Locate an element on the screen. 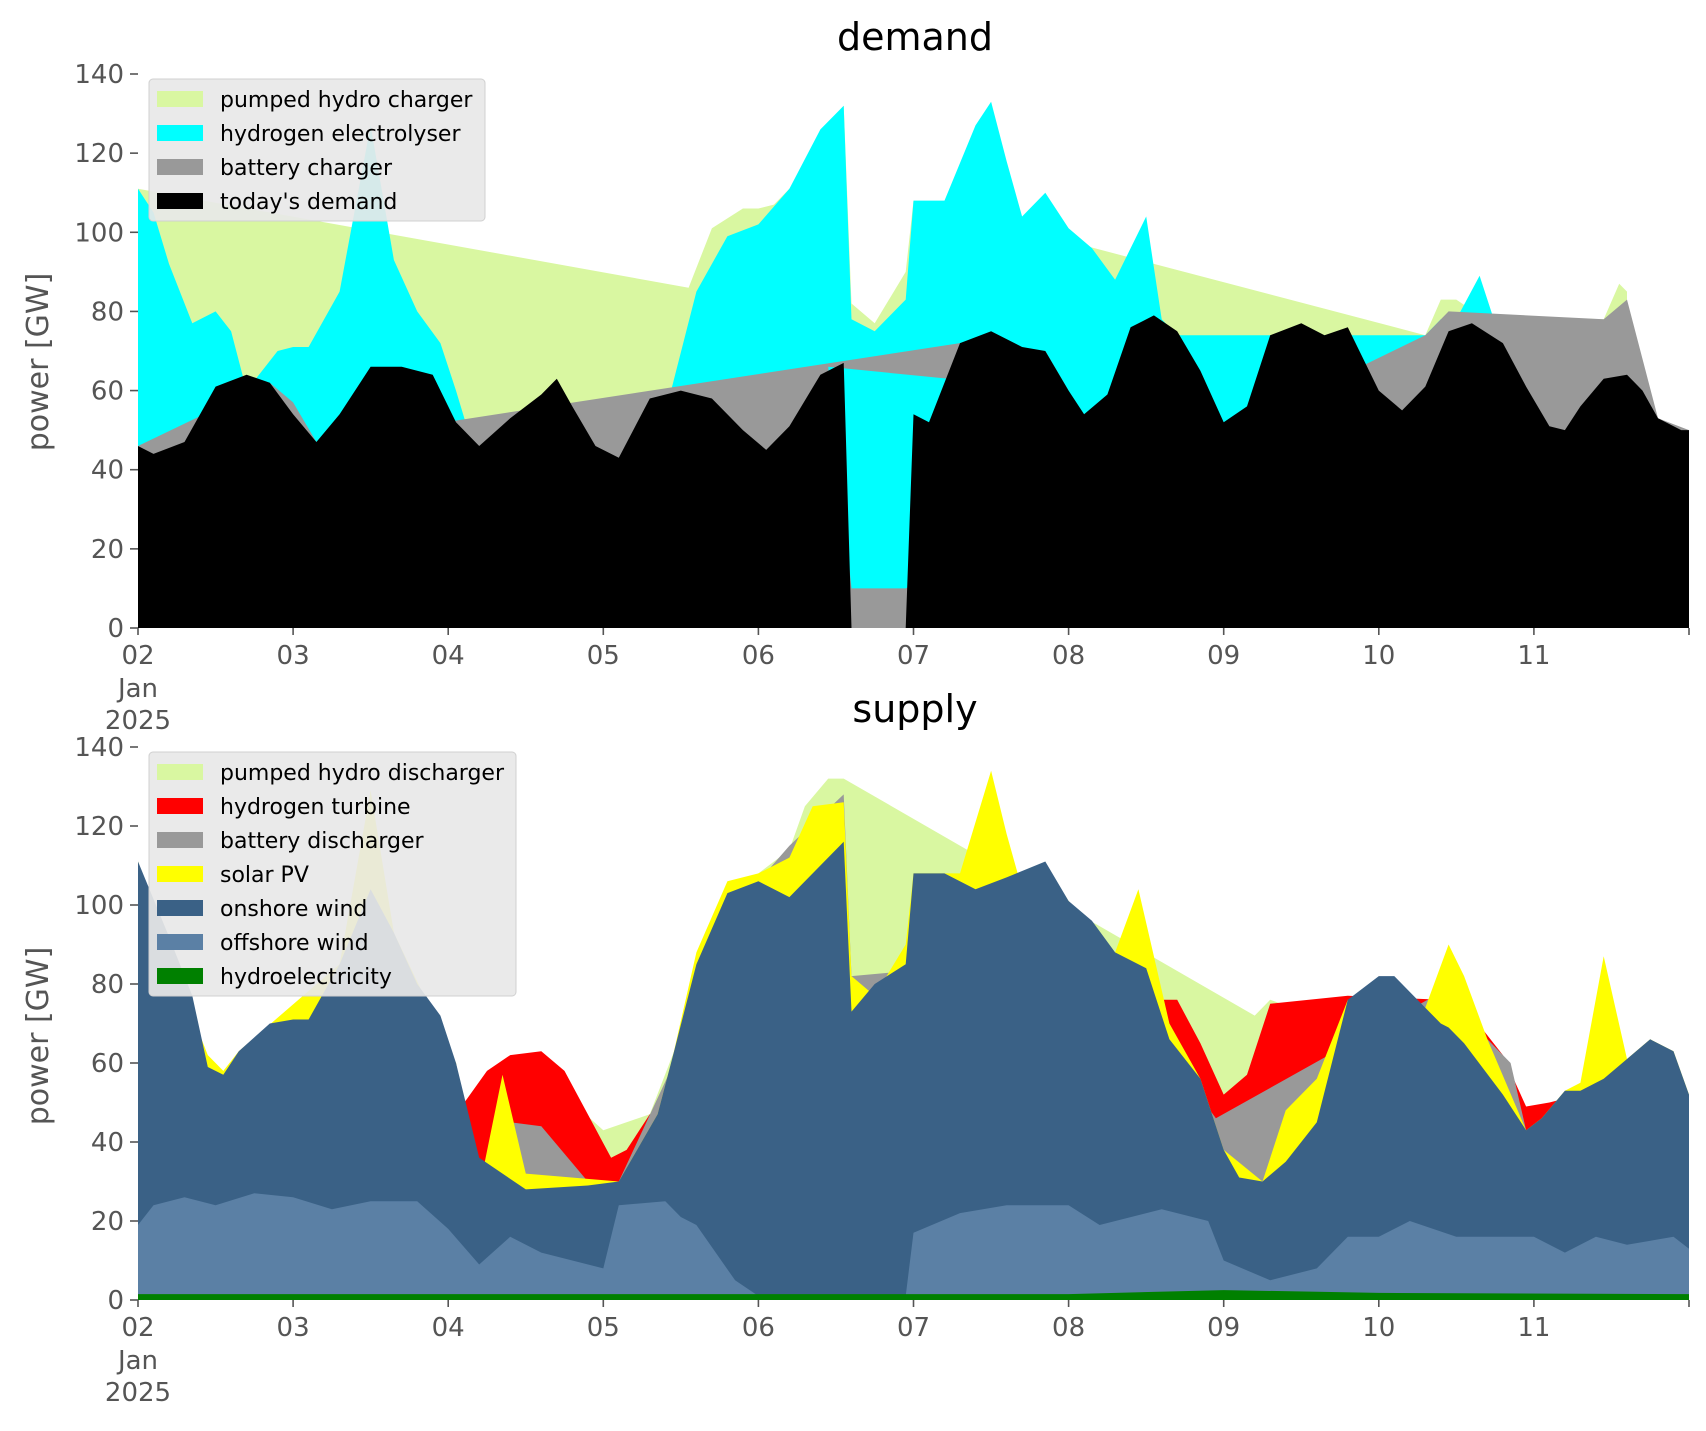 This screenshot has width=1706, height=1431. legend-label: pumped hydro charger is located at coordinates (346, 100).